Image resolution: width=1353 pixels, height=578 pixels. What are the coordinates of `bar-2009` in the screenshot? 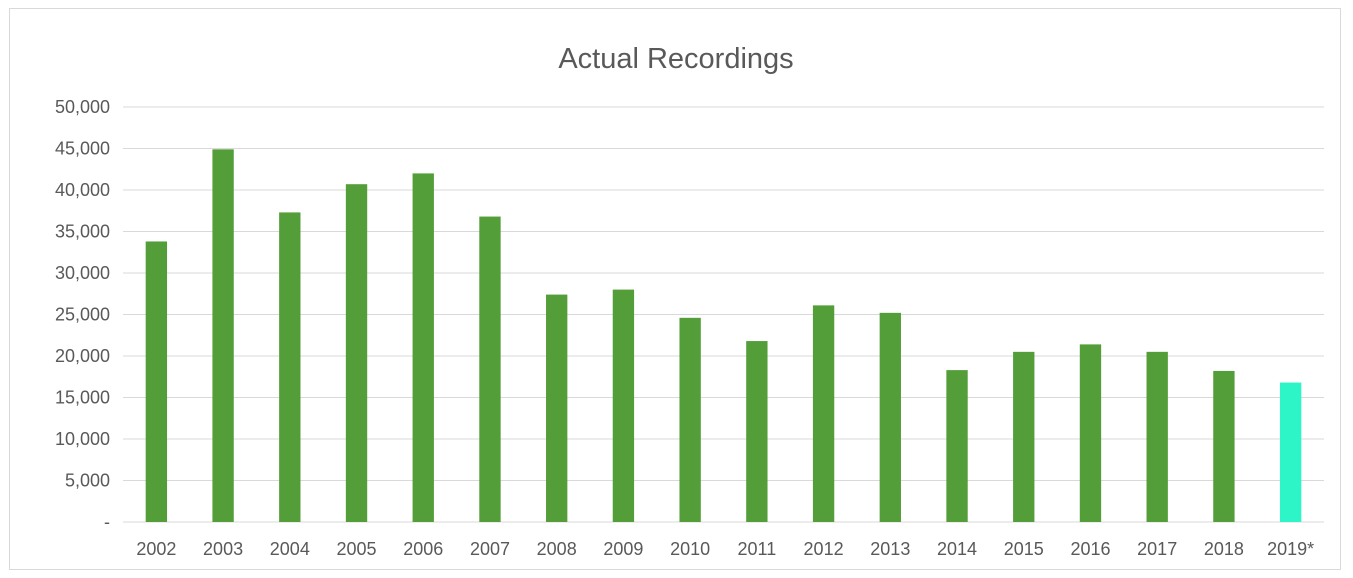 It's located at (623, 405).